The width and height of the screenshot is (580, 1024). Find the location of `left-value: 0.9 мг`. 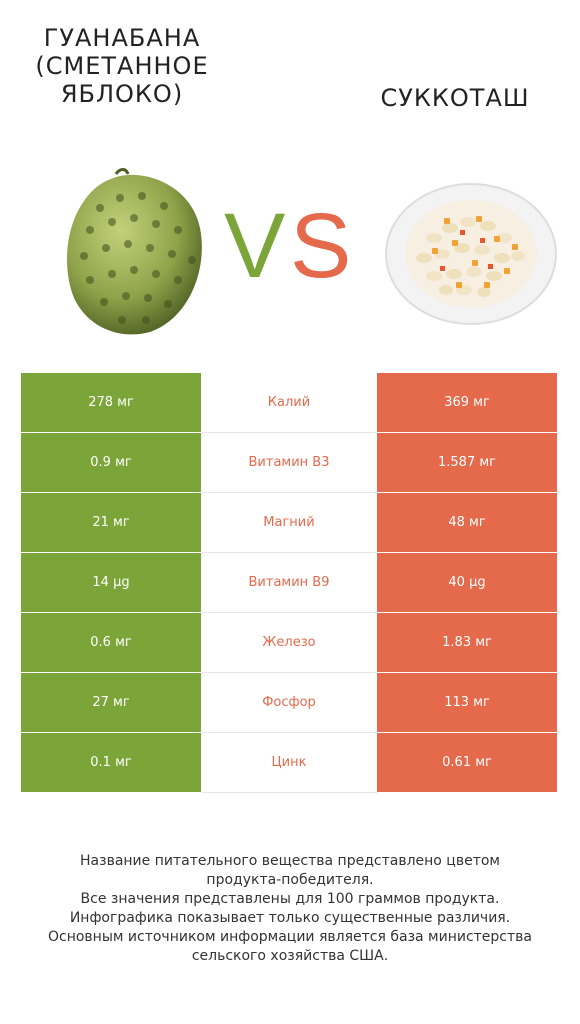

left-value: 0.9 мг is located at coordinates (111, 462).